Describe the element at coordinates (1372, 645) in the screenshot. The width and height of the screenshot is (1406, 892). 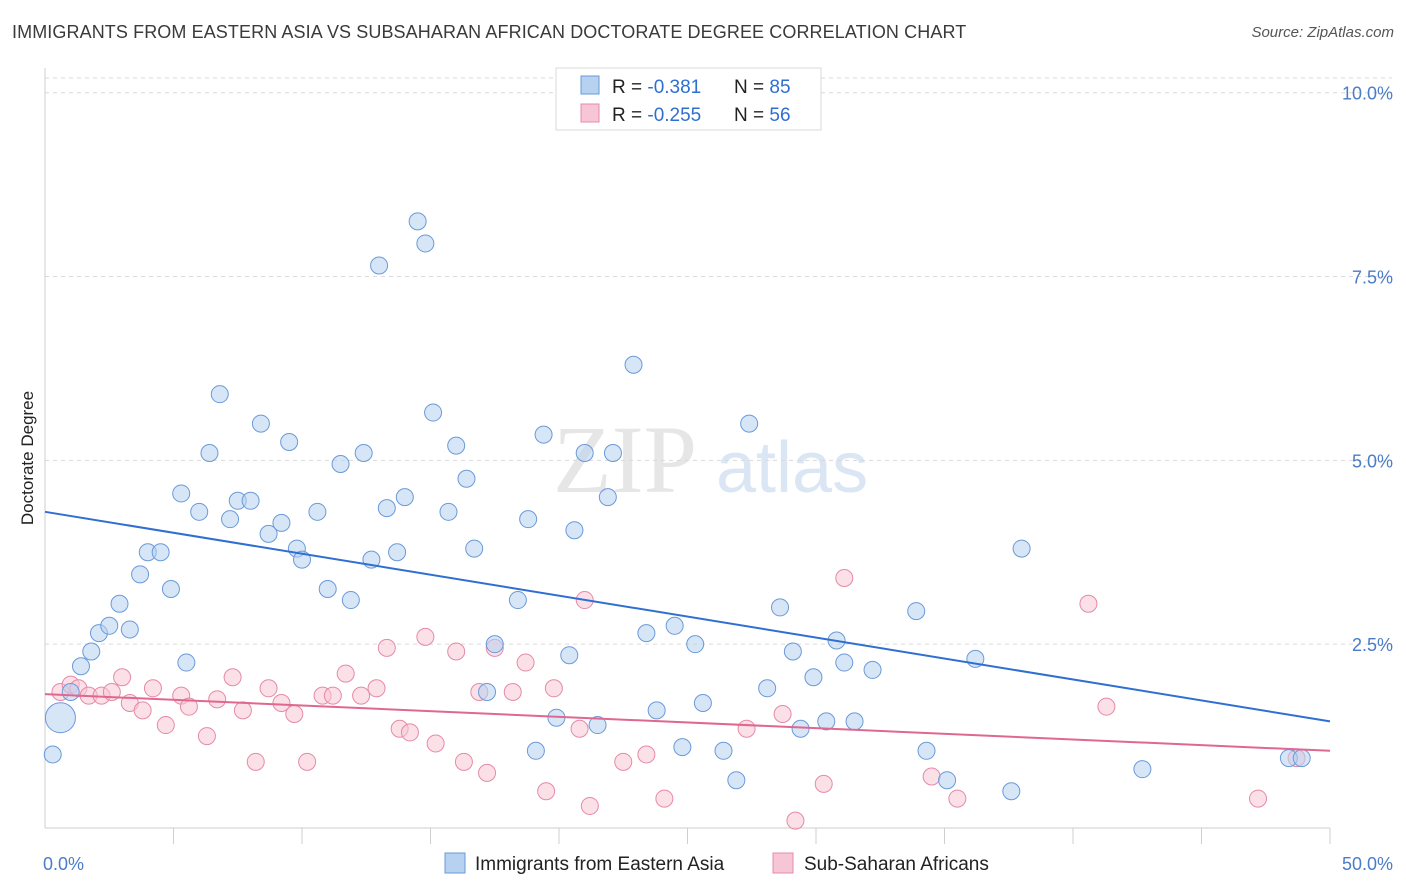
I see `y-tick-label-0: 2.5%` at that location.